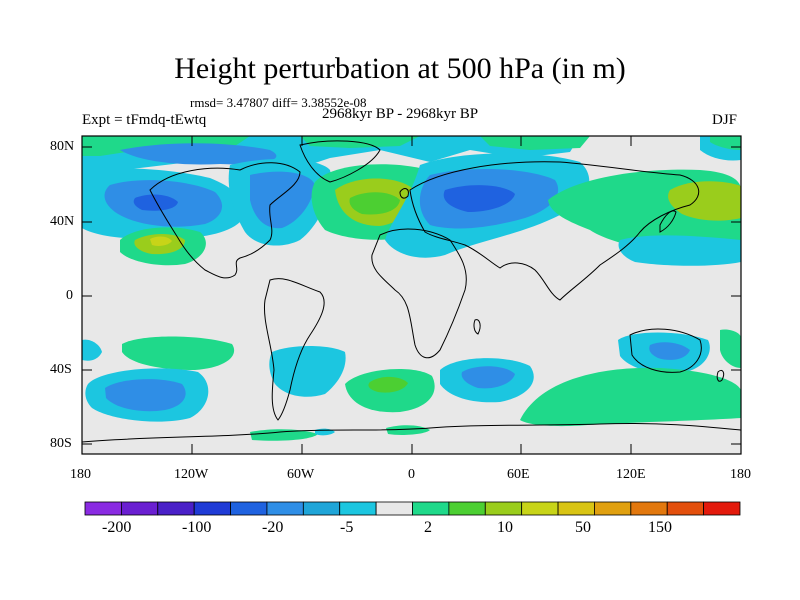 Image resolution: width=800 pixels, height=600 pixels. I want to click on coast-britain, so click(404, 193).